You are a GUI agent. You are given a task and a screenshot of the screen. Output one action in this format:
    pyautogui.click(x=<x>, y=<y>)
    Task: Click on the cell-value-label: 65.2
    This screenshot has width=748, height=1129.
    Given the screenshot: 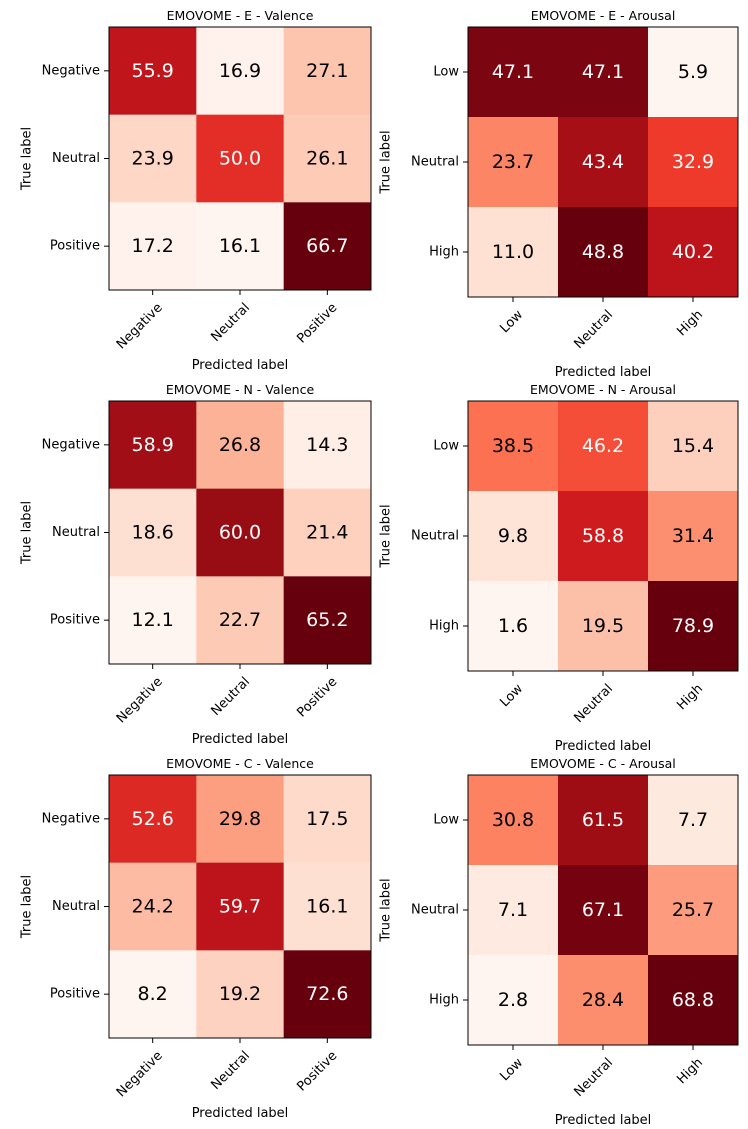 What is the action you would take?
    pyautogui.click(x=327, y=620)
    